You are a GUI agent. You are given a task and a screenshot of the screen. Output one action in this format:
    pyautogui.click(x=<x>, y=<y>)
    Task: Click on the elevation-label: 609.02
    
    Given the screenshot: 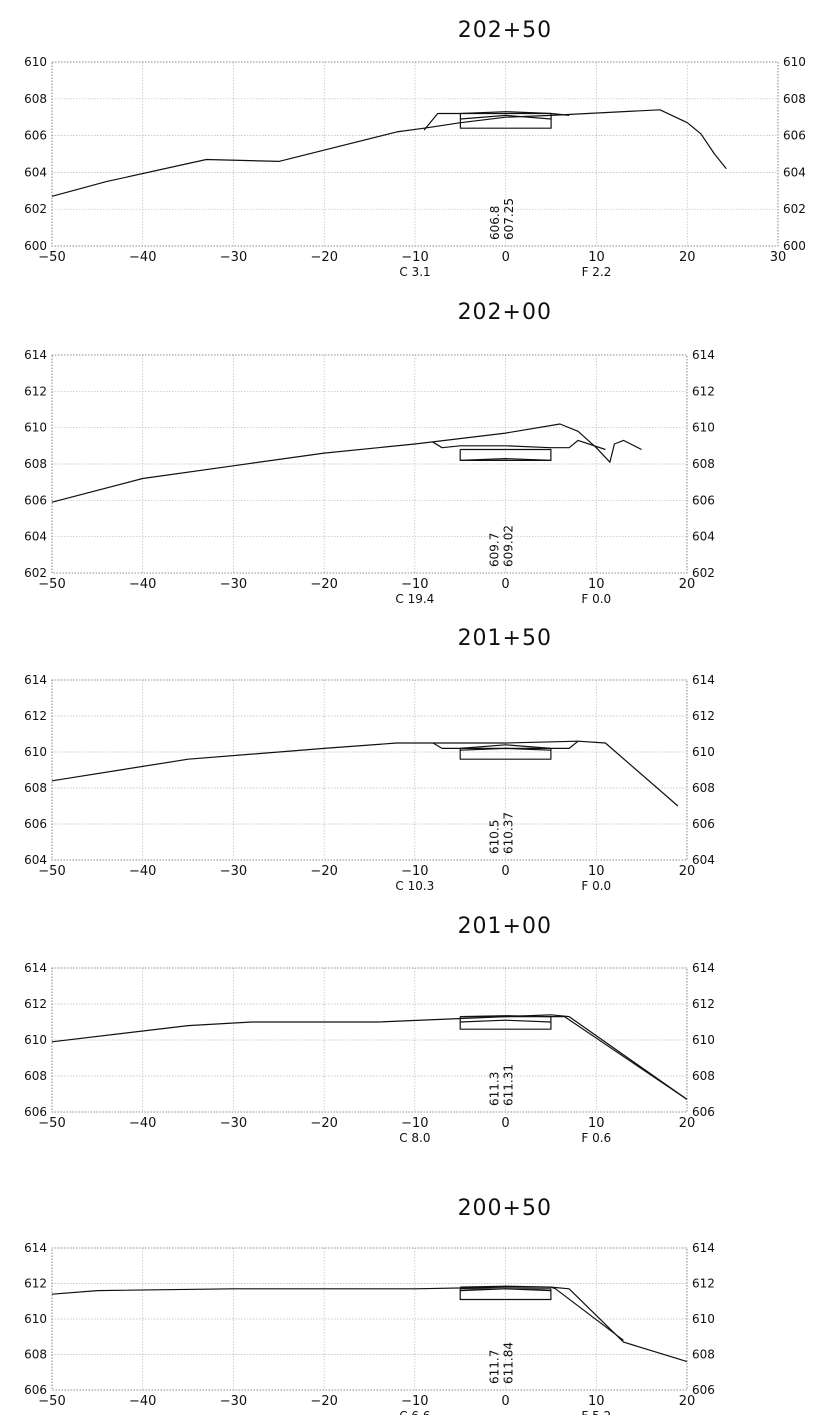 What is the action you would take?
    pyautogui.click(x=509, y=546)
    